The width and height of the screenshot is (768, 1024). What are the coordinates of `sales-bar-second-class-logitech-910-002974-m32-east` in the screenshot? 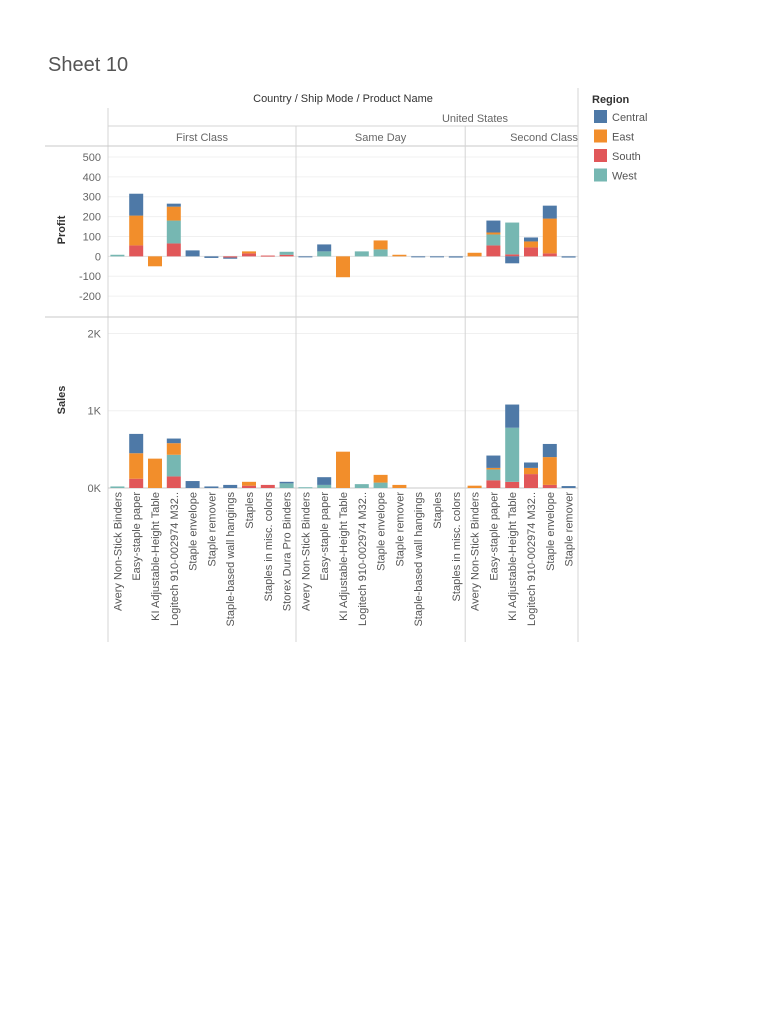 It's located at (531, 471).